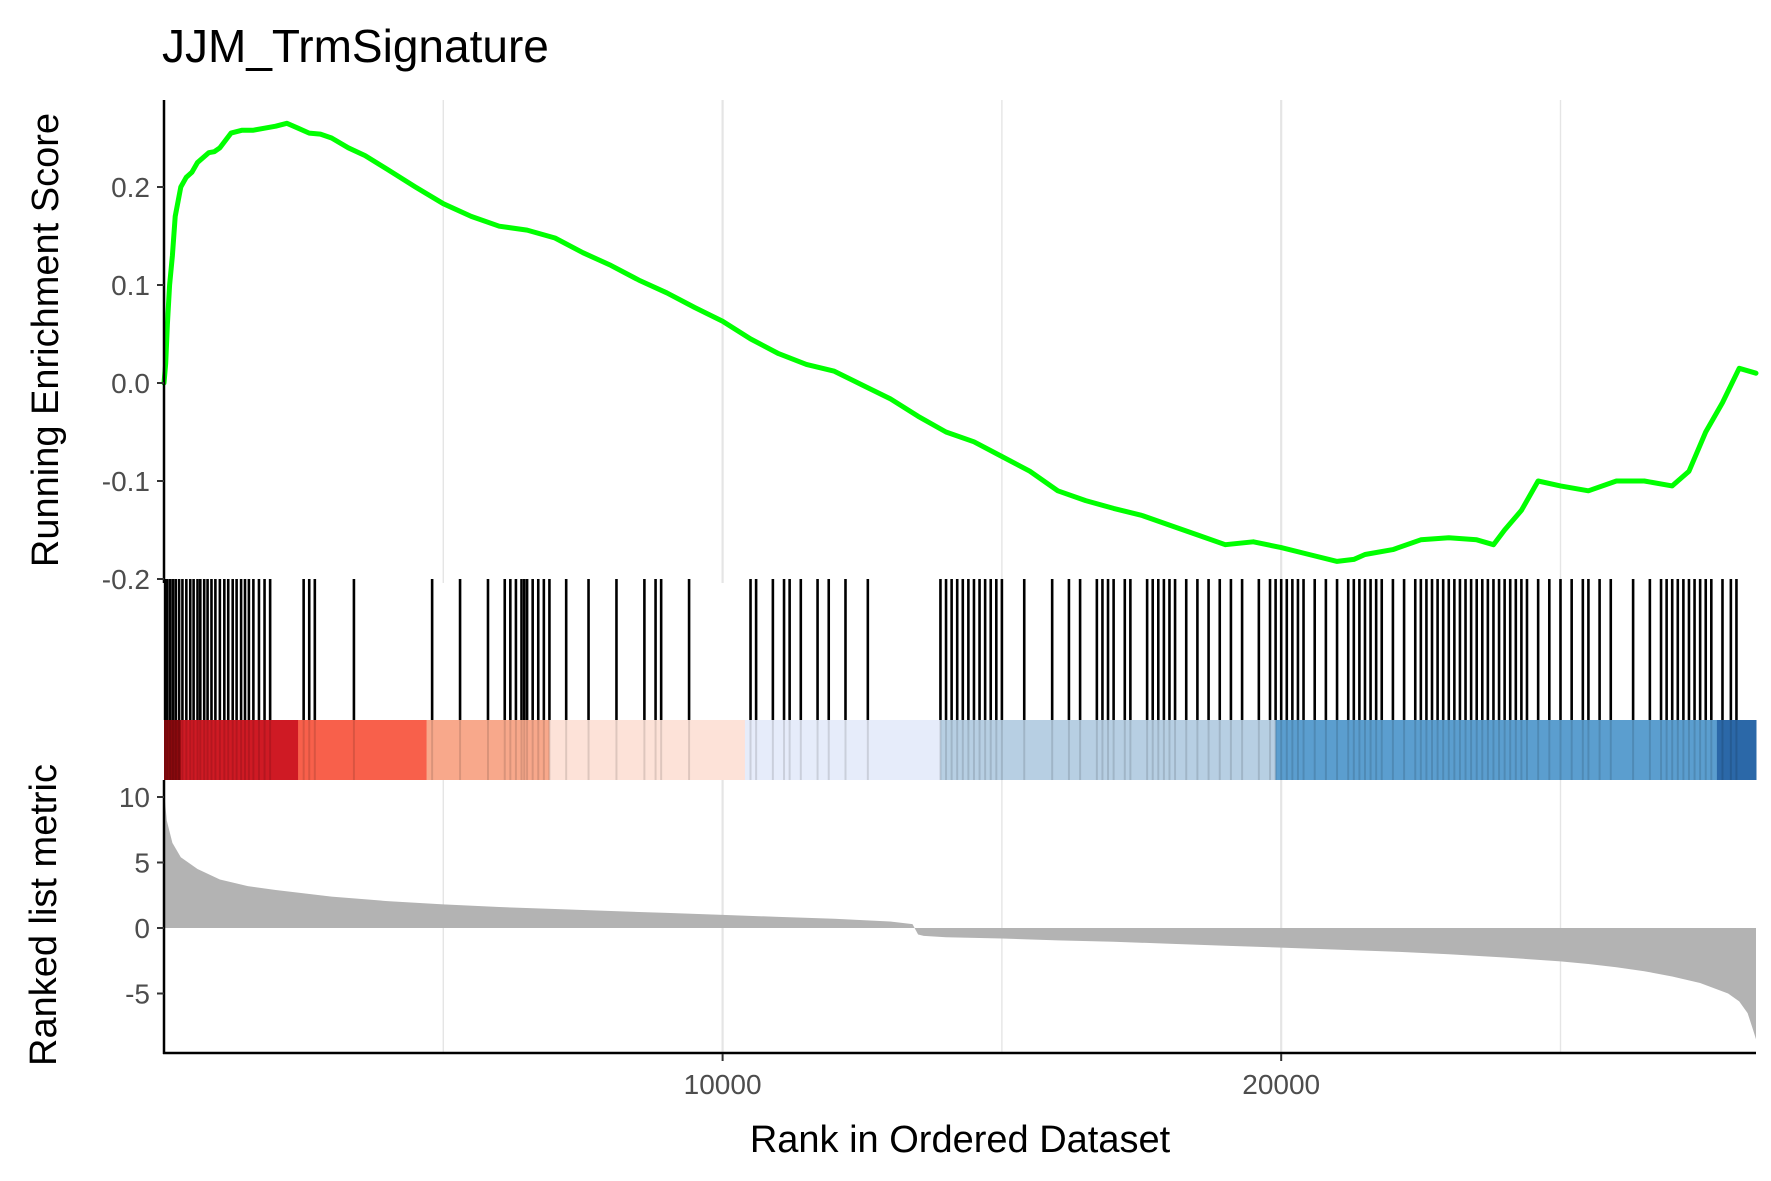  What do you see at coordinates (130, 285) in the screenshot?
I see `es-y-tick-label: 0.1` at bounding box center [130, 285].